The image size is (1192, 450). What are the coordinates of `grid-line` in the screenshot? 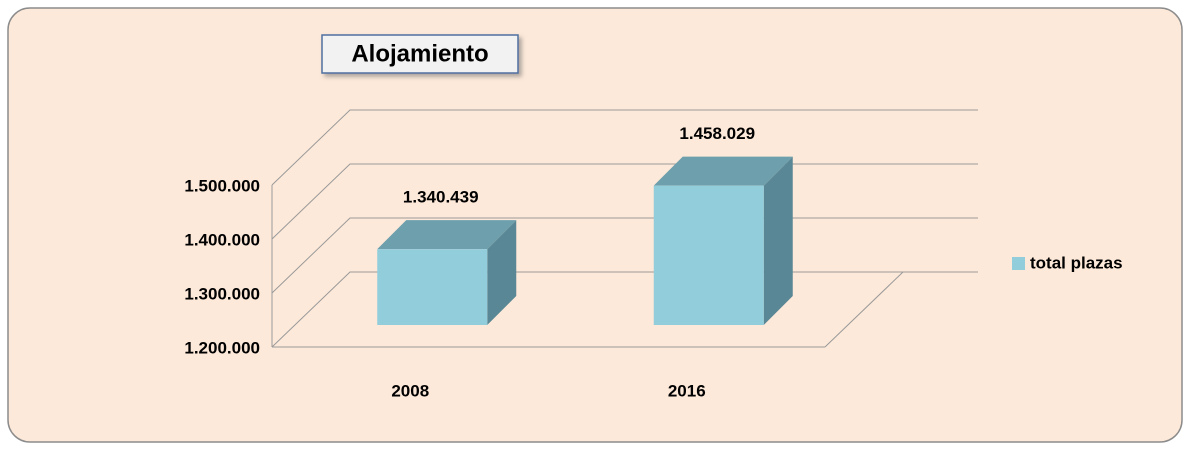 It's located at (624, 147).